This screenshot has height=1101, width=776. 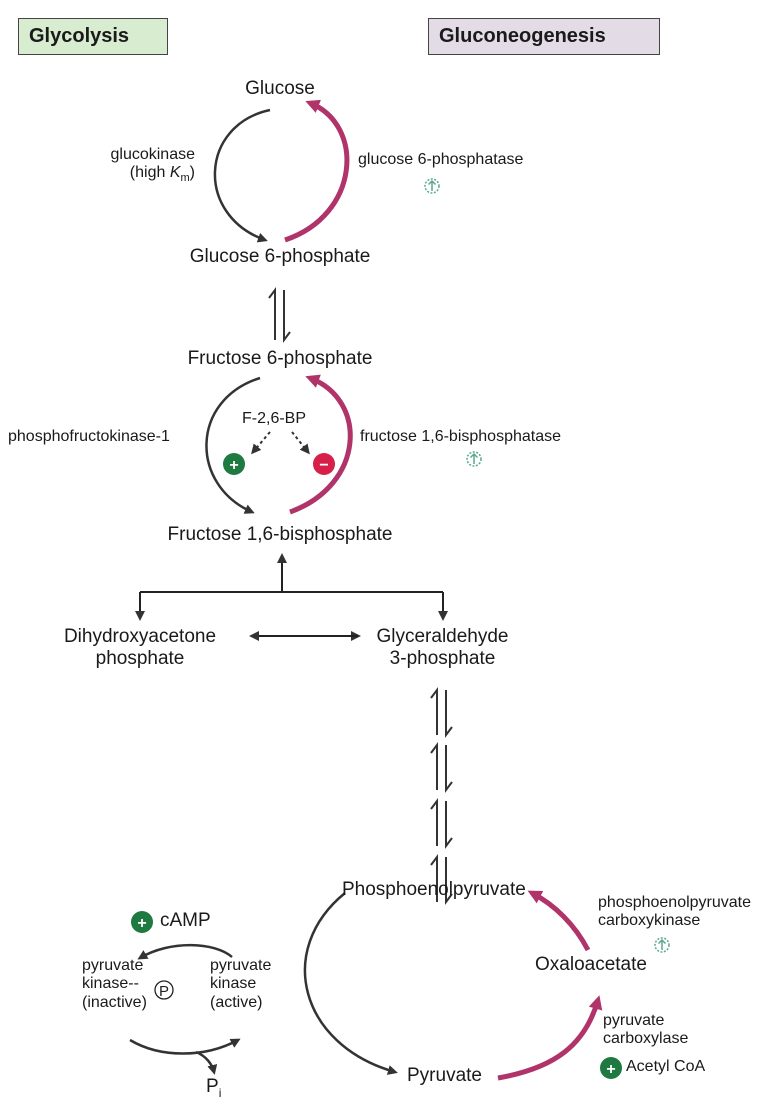 What do you see at coordinates (110, 984) in the screenshot?
I see `pk-inactive-line2: kinase--` at bounding box center [110, 984].